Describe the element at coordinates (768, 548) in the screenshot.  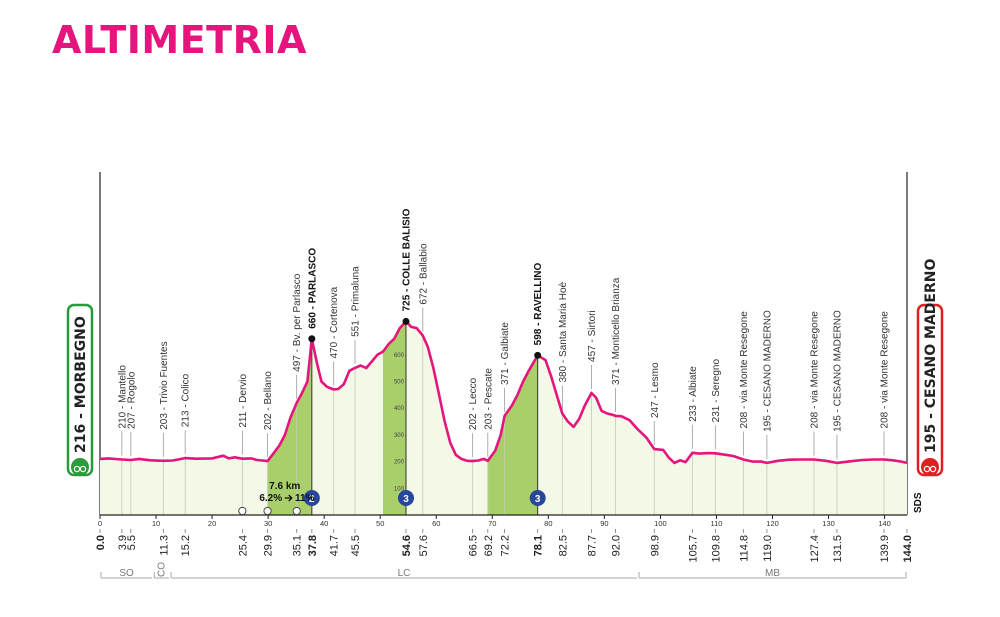
I see `km-distance-label: 119.0` at that location.